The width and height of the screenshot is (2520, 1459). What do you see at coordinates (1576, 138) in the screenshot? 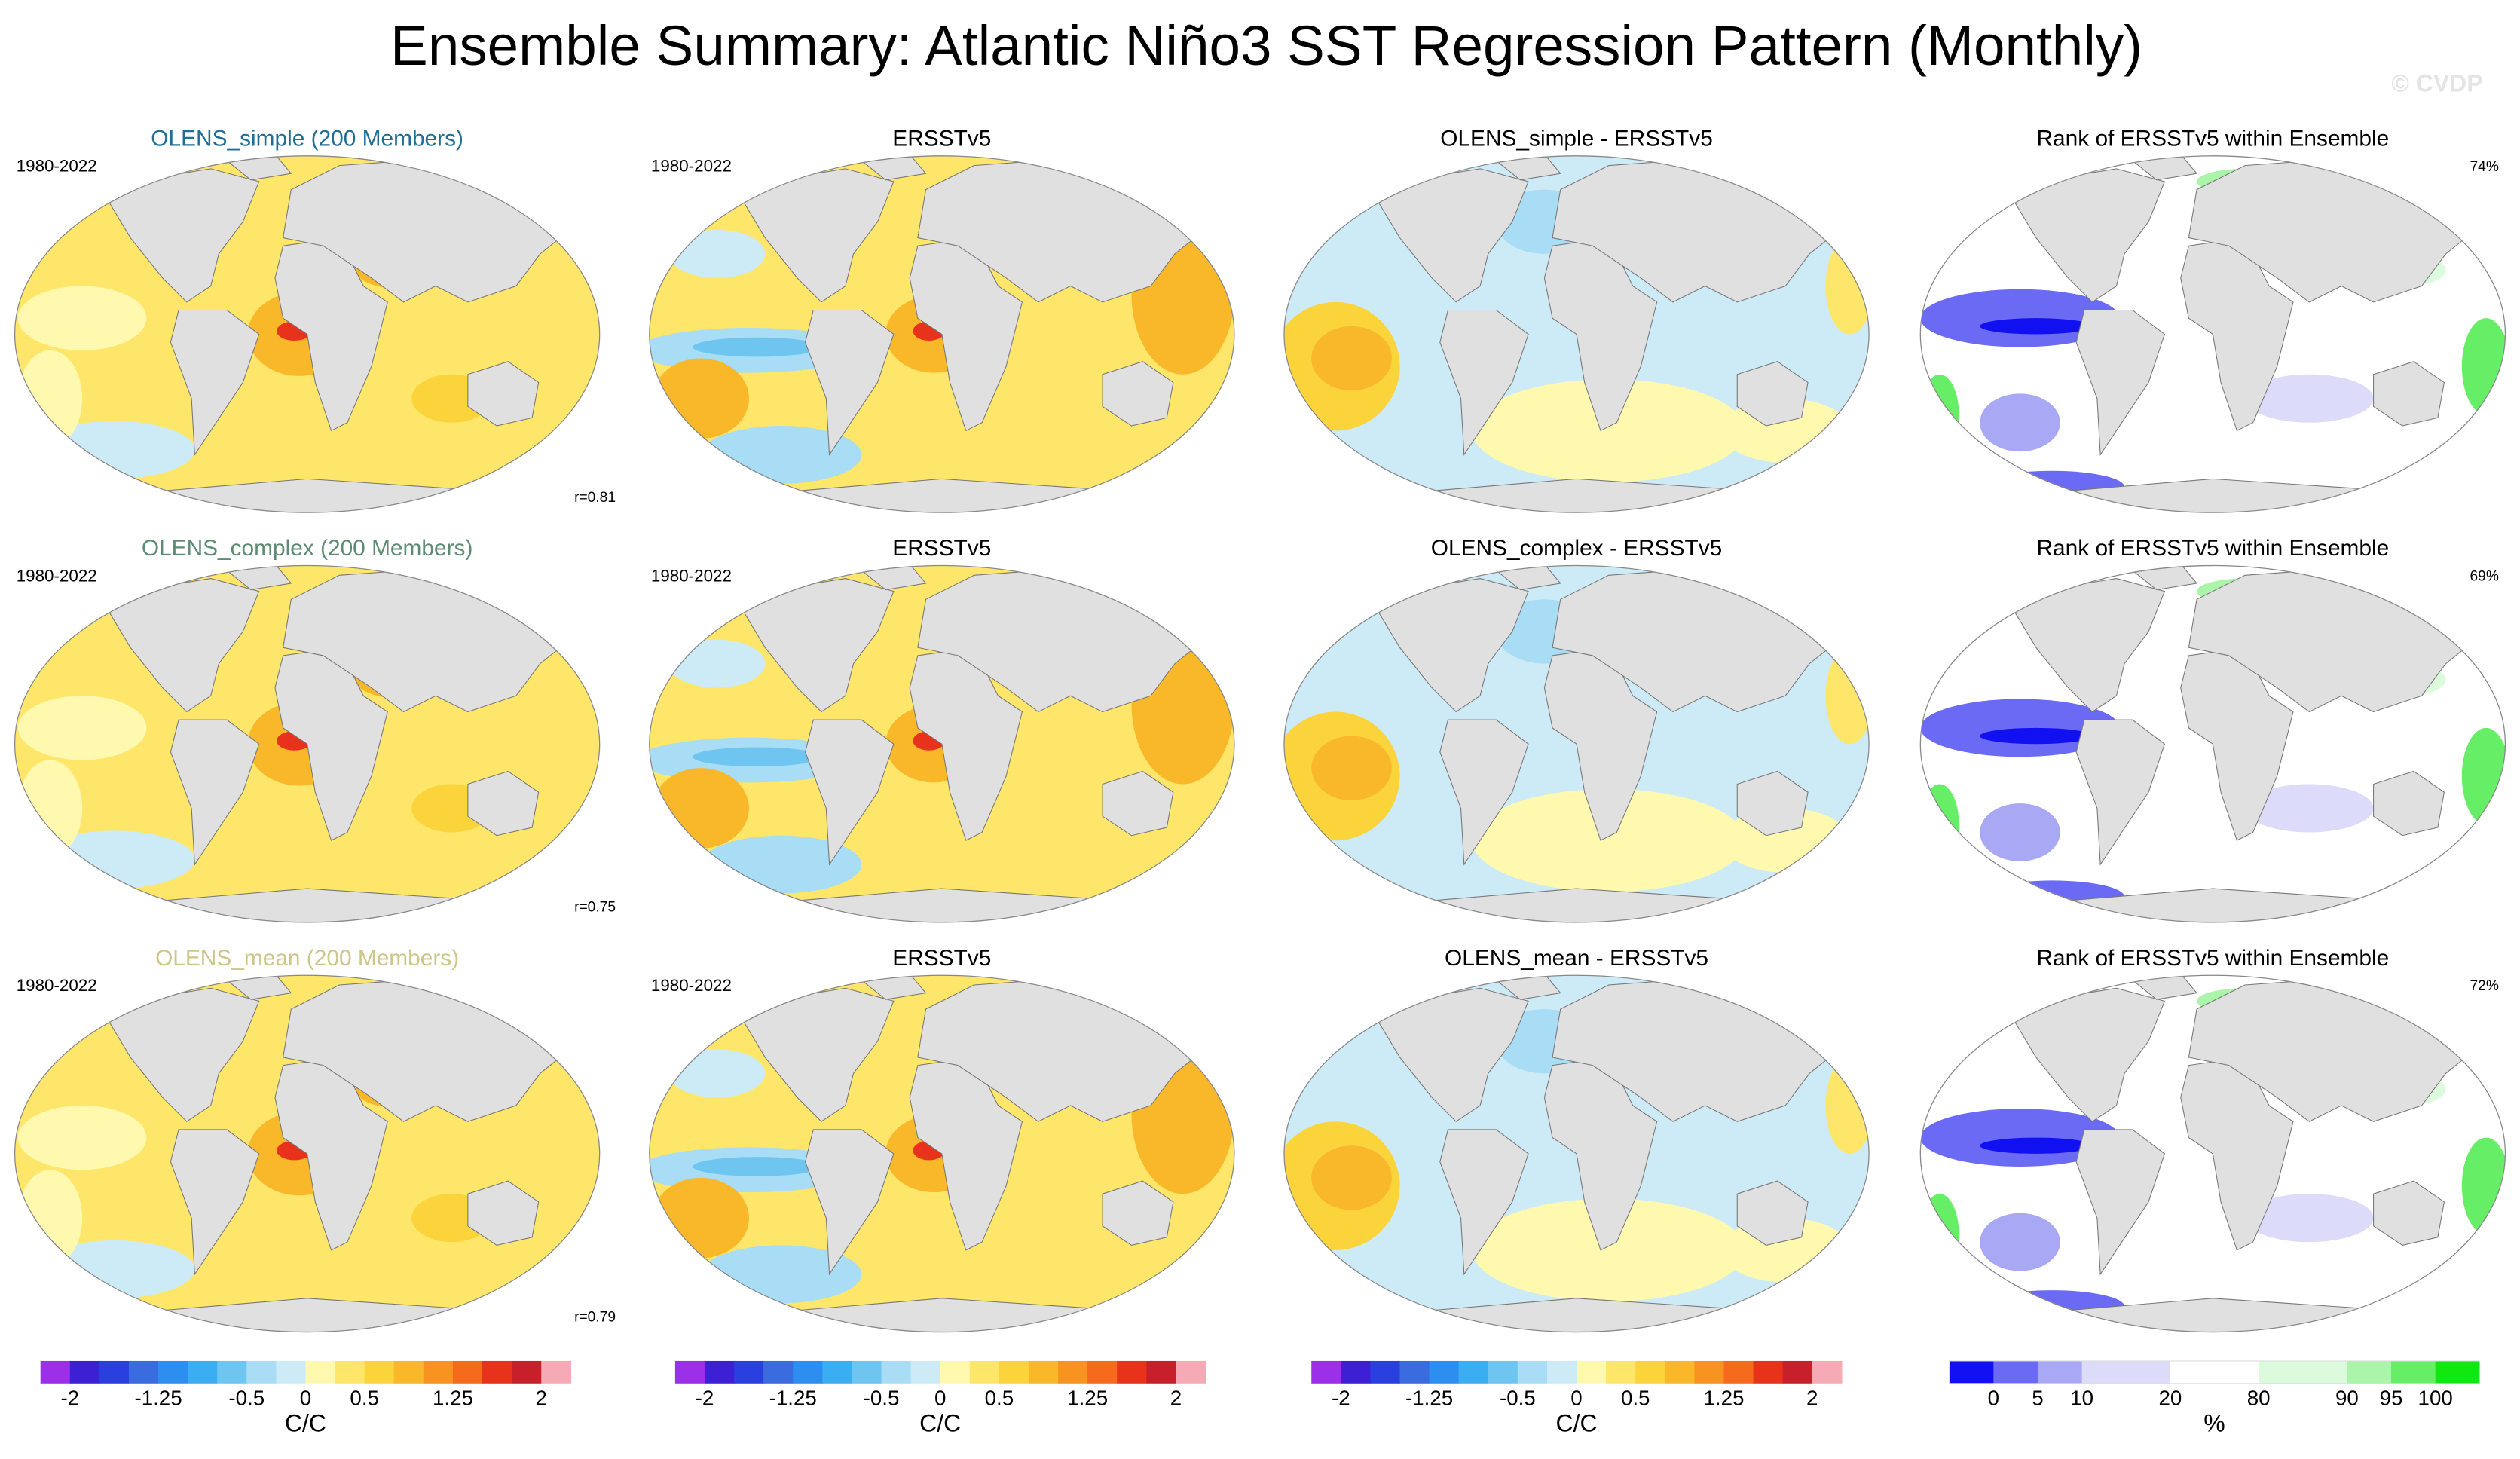
I see `panel-title: OLENS_simple - ERSSTv5` at bounding box center [1576, 138].